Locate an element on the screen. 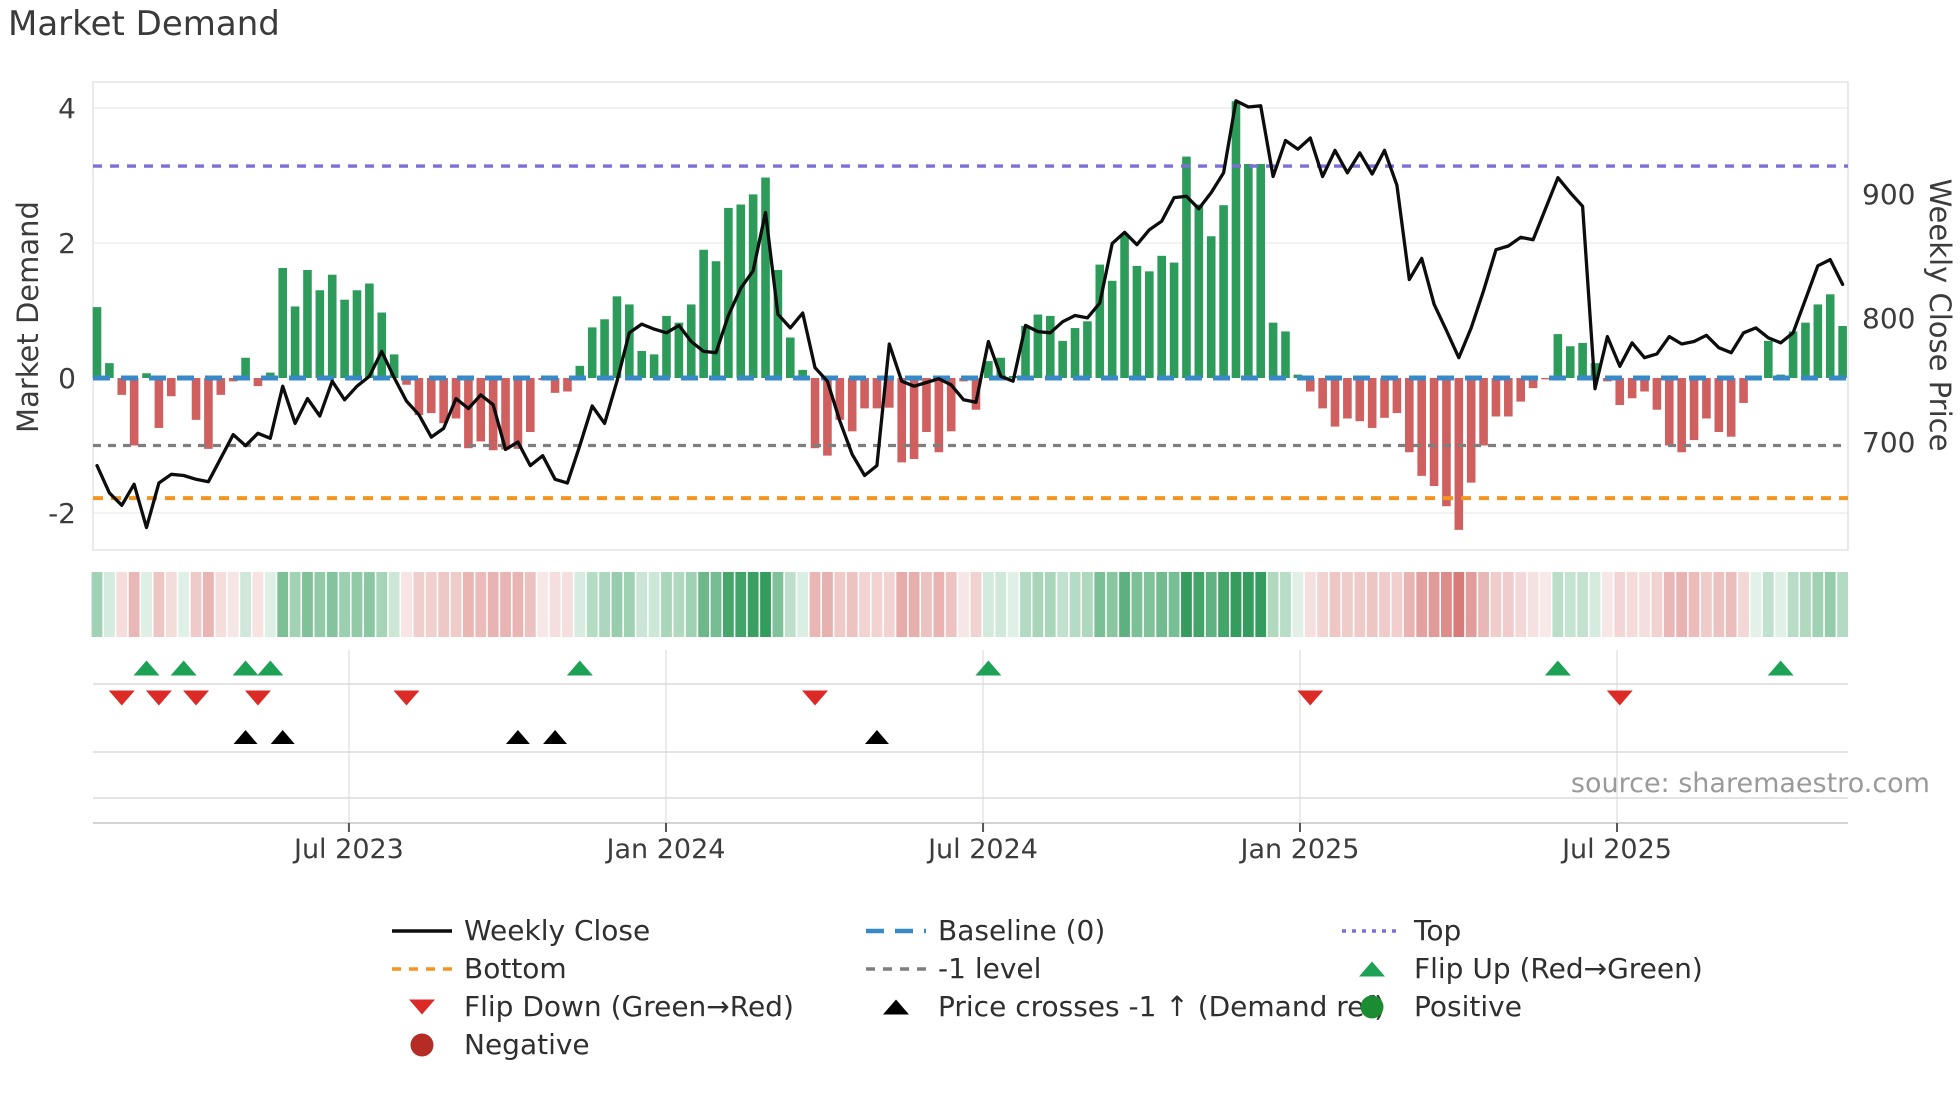 This screenshot has width=1960, height=1102. right-axis-label: Weekly Close Price is located at coordinates (1940, 315).